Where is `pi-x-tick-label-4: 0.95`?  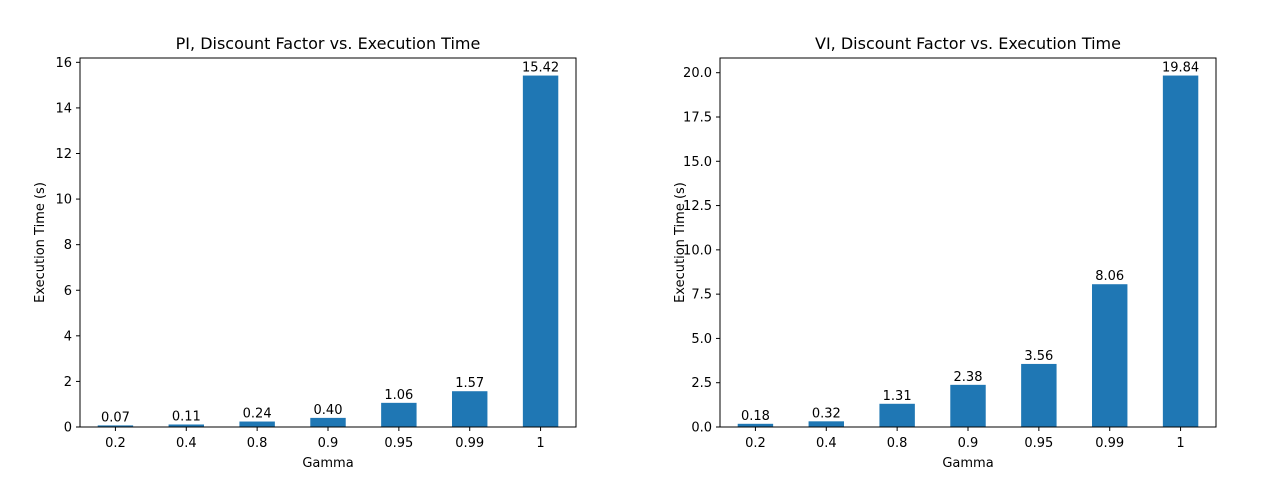
pi-x-tick-label-4: 0.95 is located at coordinates (398, 443).